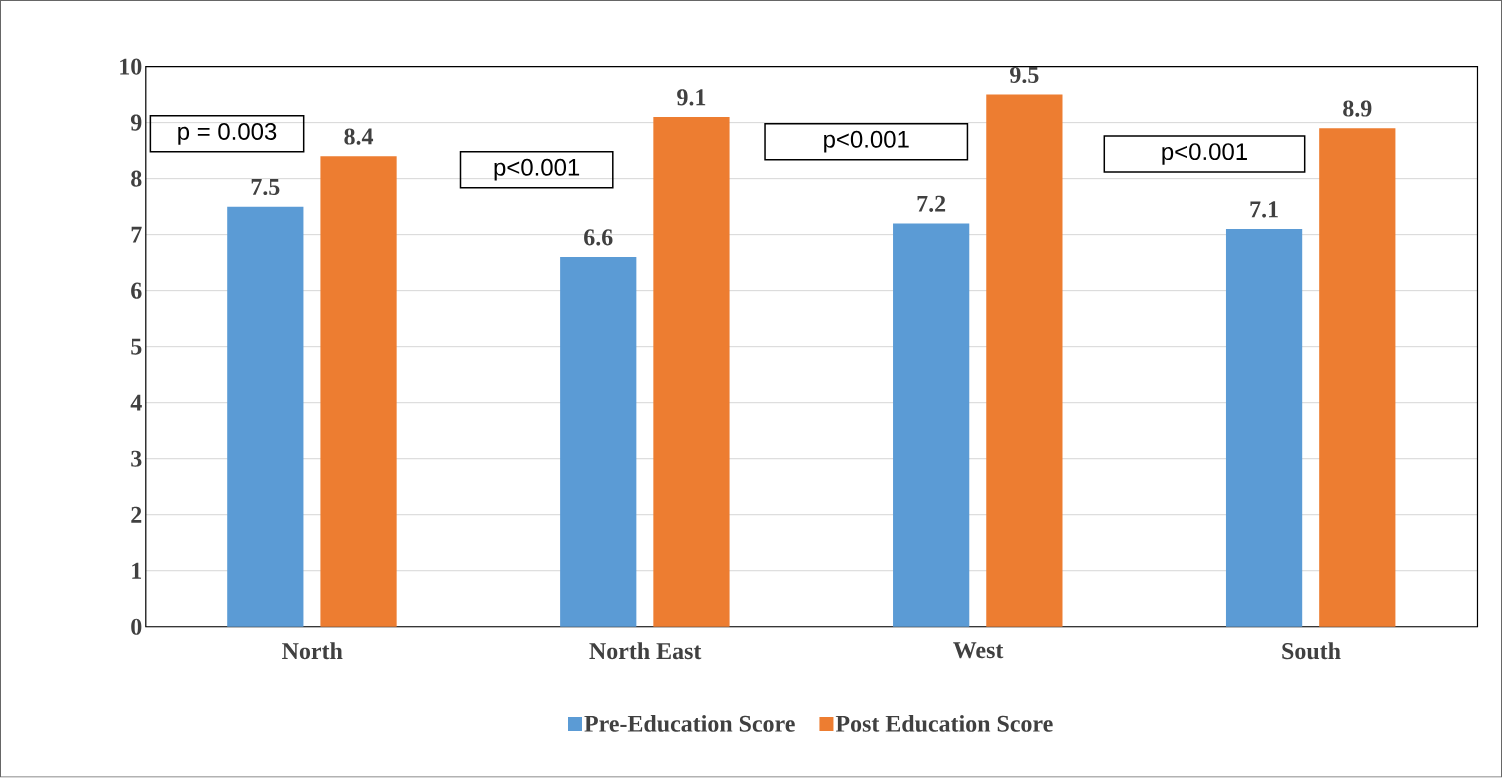  What do you see at coordinates (645, 651) in the screenshot?
I see `x-tick-label: North East` at bounding box center [645, 651].